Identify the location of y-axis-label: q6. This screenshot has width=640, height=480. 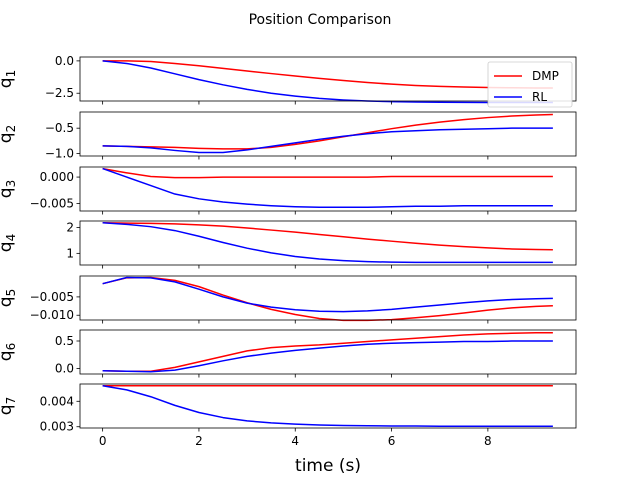
(9, 352).